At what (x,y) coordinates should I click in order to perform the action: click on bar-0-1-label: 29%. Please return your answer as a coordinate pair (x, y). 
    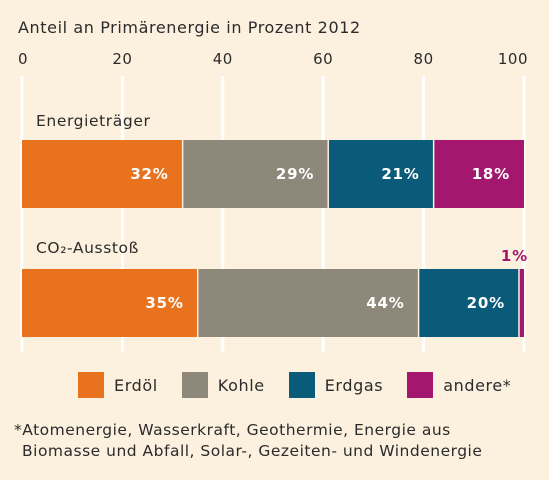
    Looking at the image, I should click on (295, 174).